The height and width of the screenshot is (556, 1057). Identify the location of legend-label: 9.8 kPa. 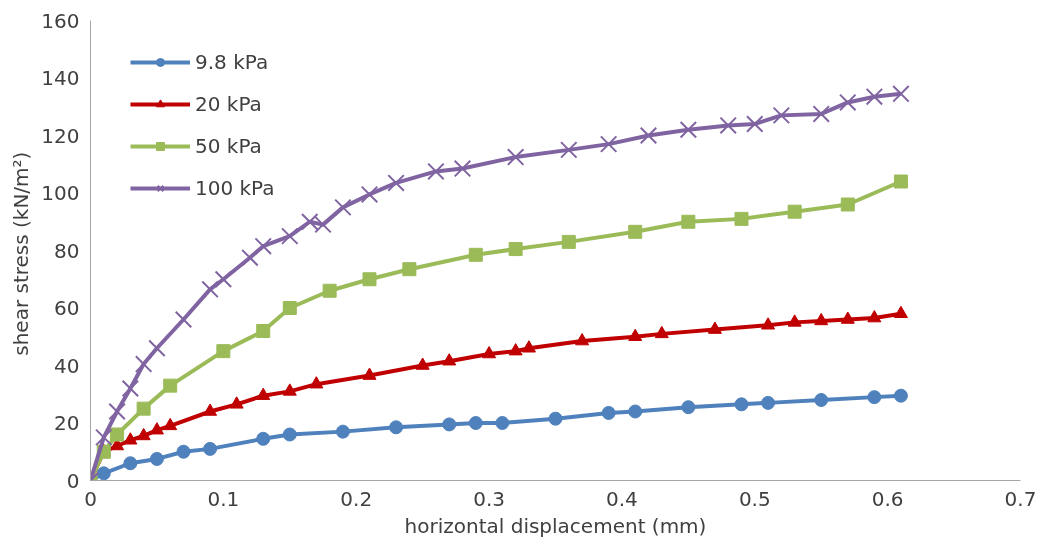
(232, 62).